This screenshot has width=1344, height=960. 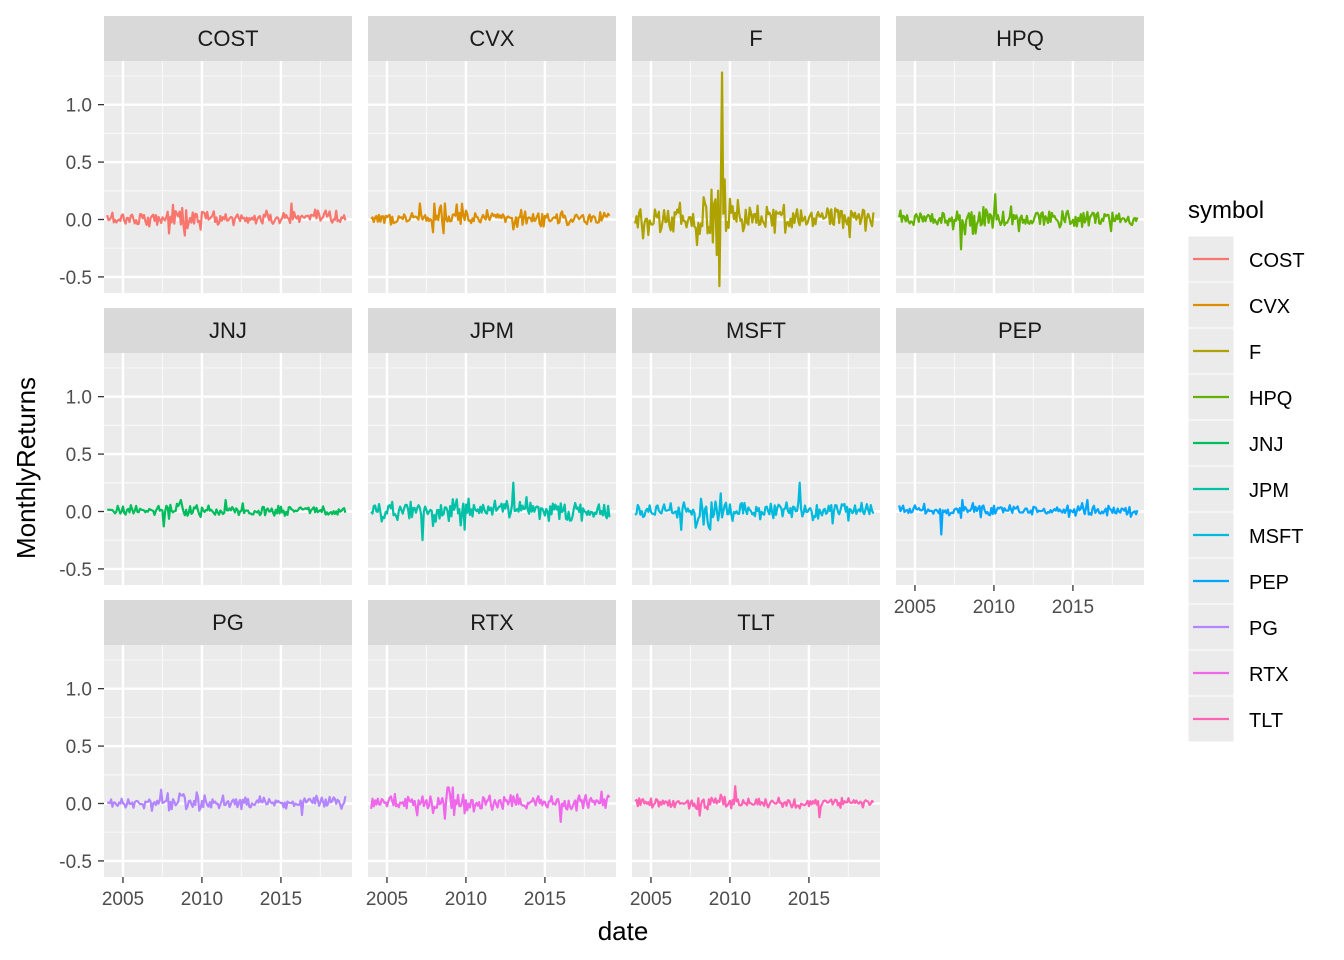 I want to click on facet-panel-tlt: TLT 2005 2010 2015, so click(x=755, y=755).